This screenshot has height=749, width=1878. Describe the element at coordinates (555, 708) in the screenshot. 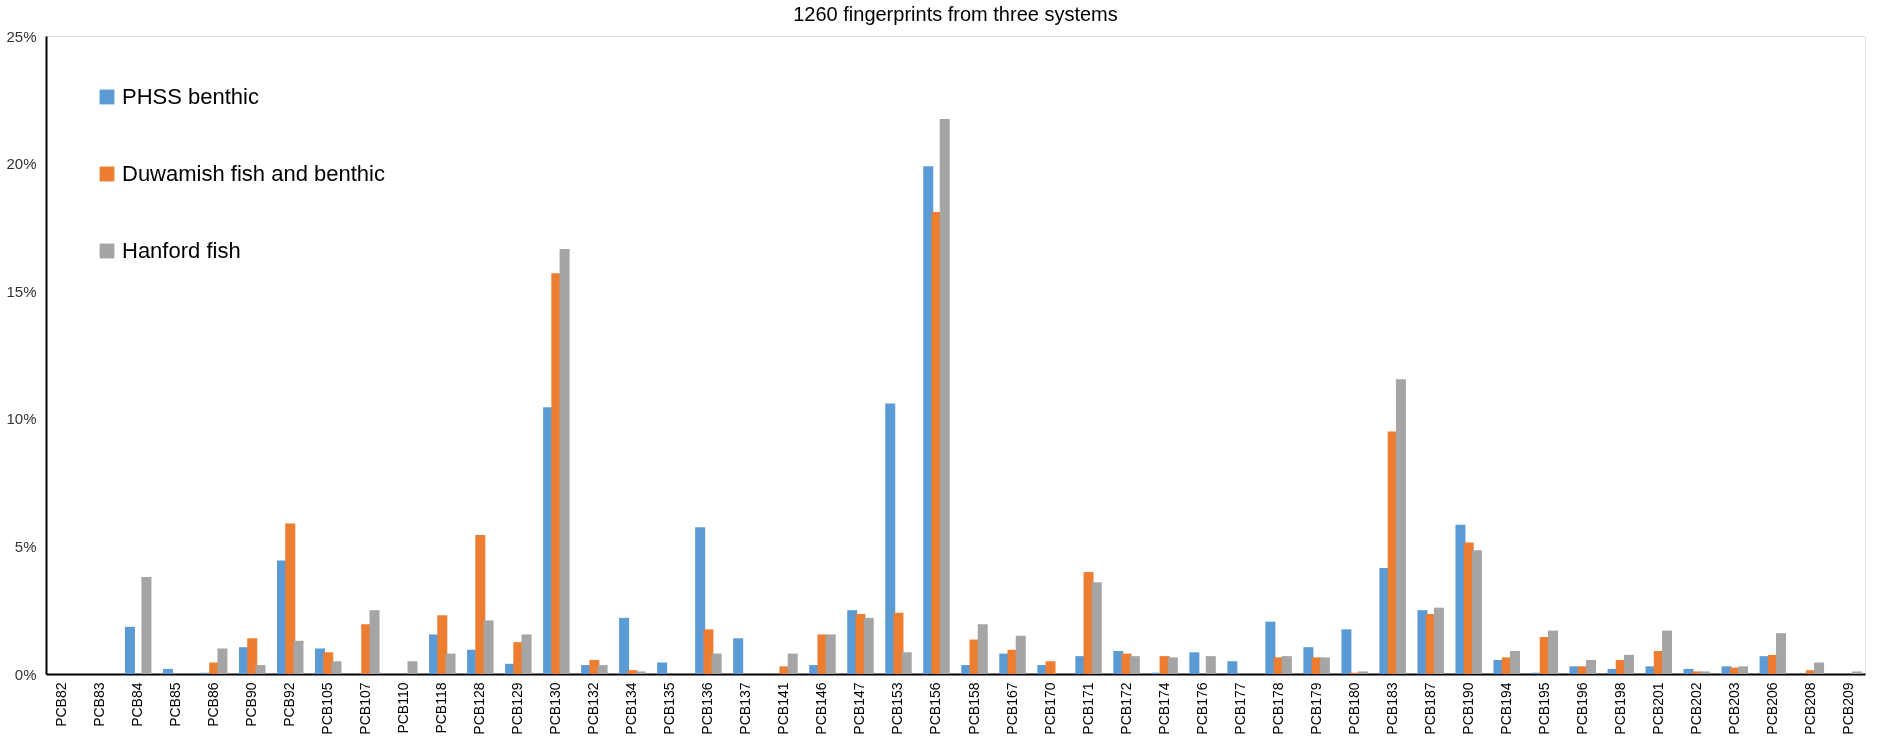

I see `x-tick-label: PCB130` at that location.